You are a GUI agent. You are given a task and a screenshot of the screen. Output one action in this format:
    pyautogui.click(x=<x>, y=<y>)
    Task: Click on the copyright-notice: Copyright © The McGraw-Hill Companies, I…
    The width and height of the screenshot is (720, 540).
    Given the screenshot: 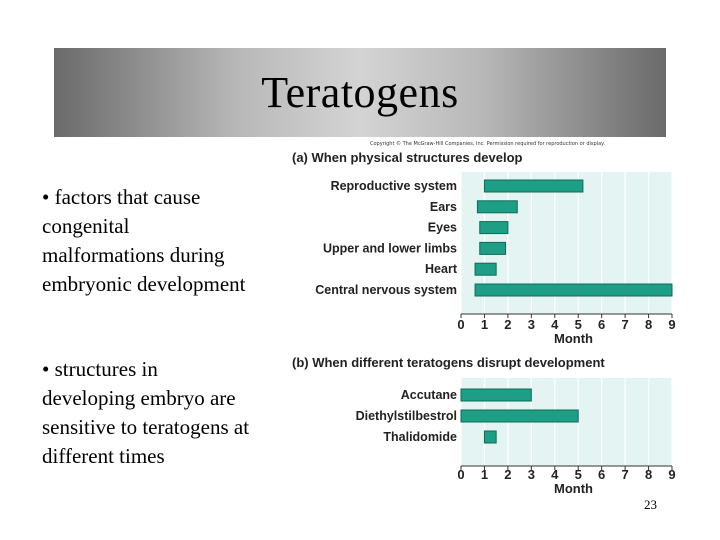 What is the action you would take?
    pyautogui.click(x=487, y=144)
    